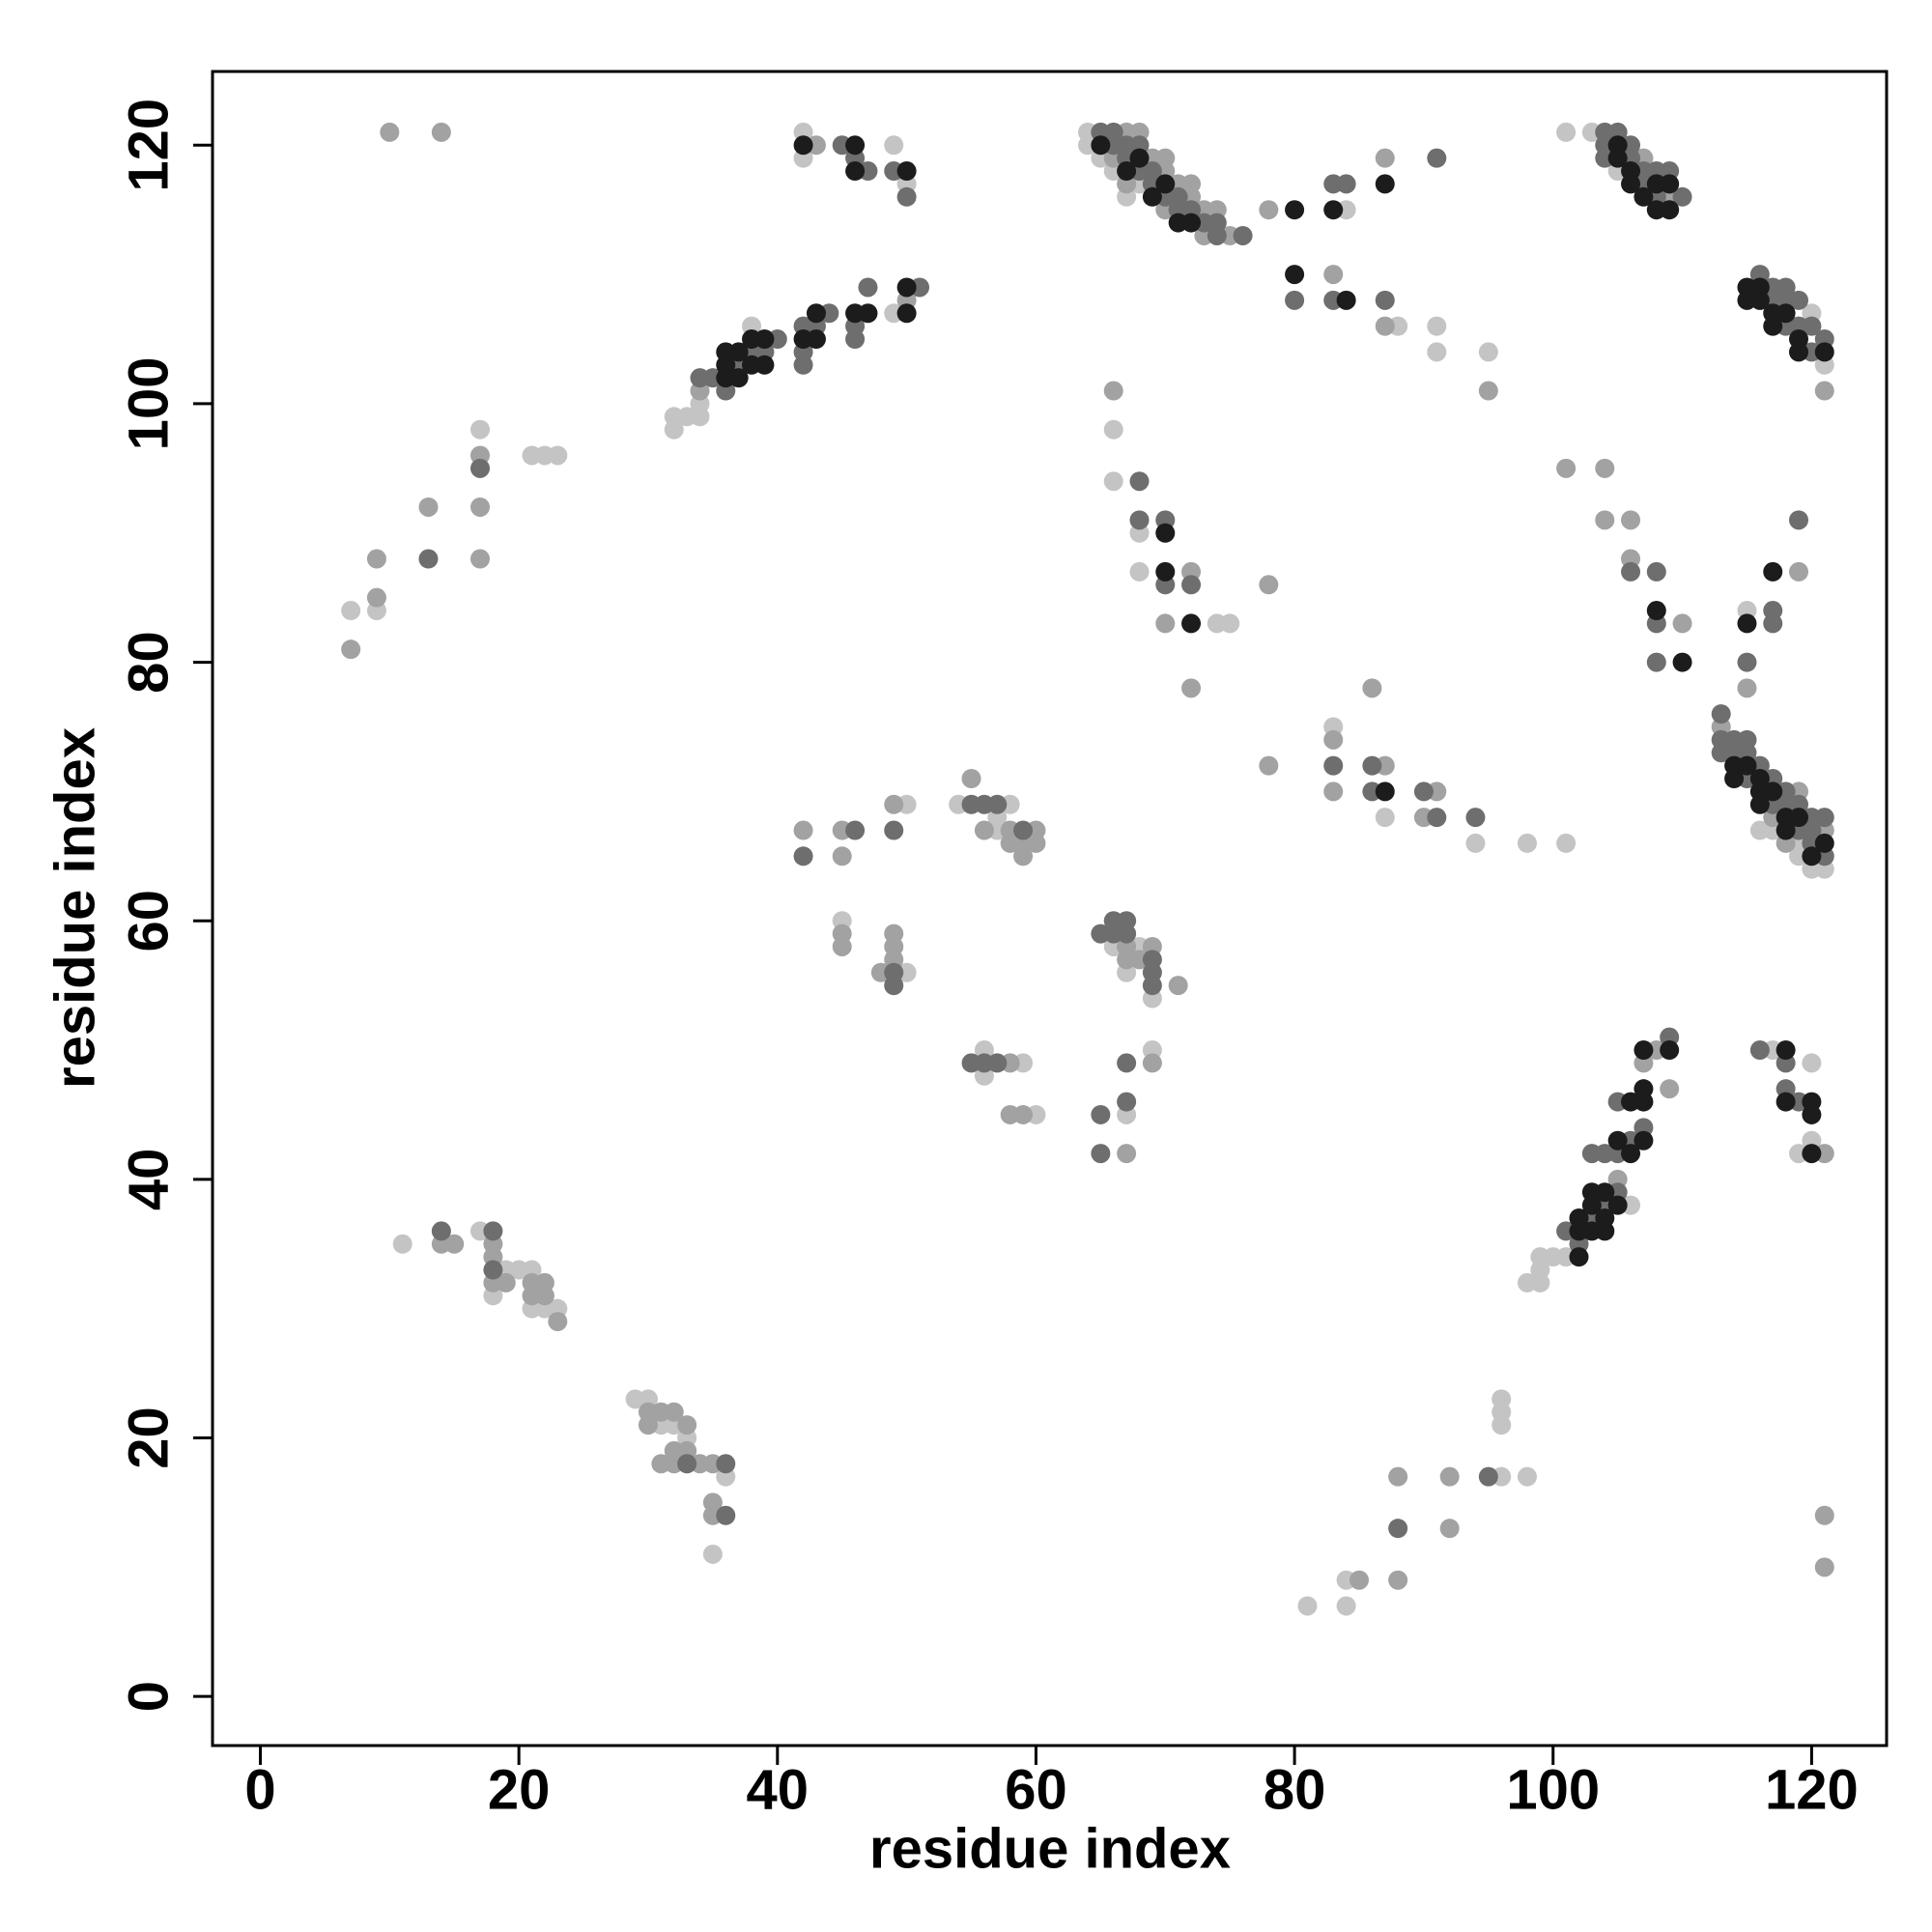  What do you see at coordinates (74, 908) in the screenshot?
I see `y-axis-title: residue index` at bounding box center [74, 908].